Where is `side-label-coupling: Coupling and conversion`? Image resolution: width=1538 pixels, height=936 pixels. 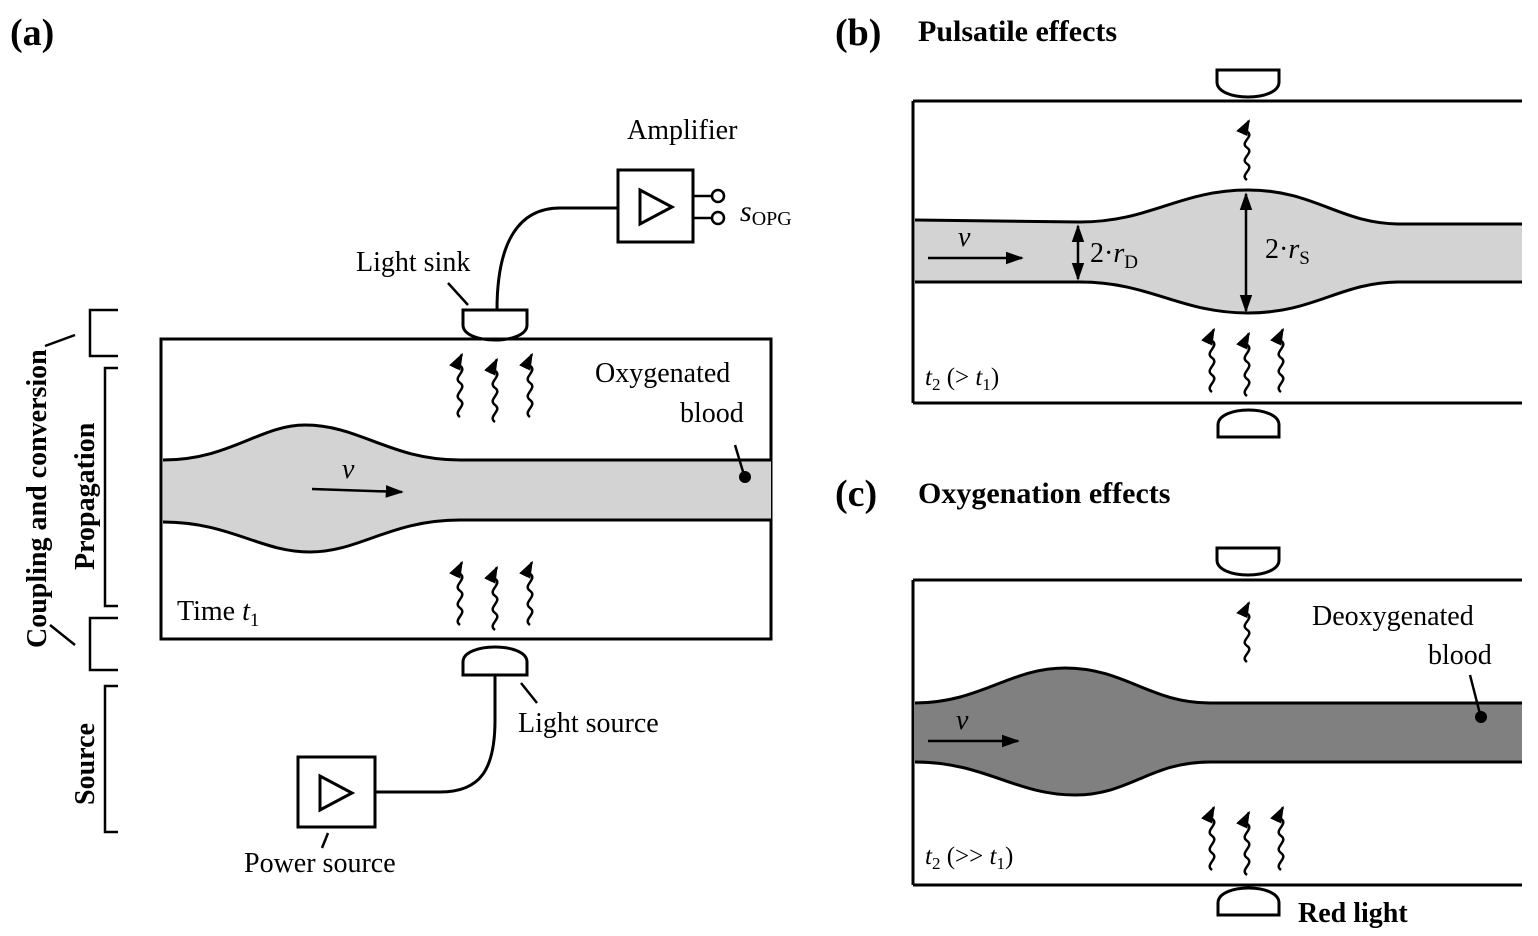
side-label-coupling: Coupling and conversion is located at coordinates (37, 498).